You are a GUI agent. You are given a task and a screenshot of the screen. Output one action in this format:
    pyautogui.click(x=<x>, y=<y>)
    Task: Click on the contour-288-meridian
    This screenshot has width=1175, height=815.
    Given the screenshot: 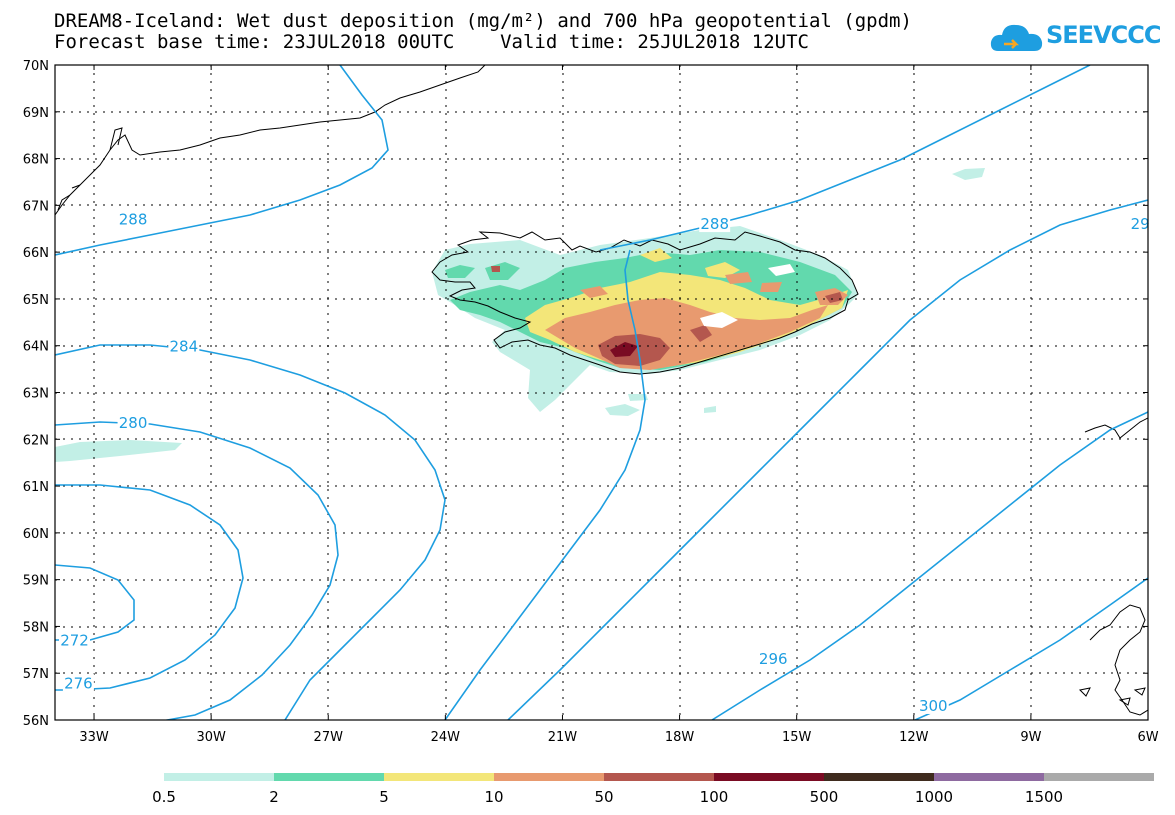 What is the action you would take?
    pyautogui.click(x=545, y=484)
    